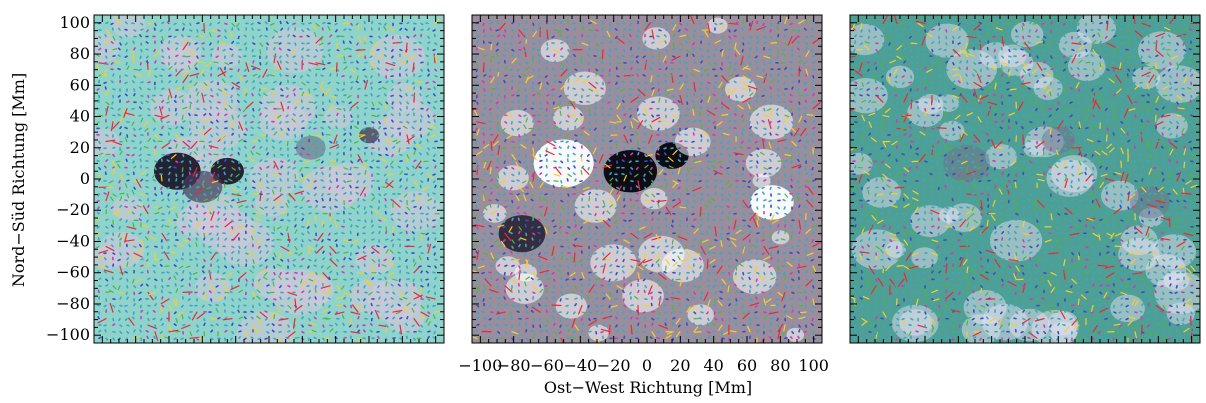 Image resolution: width=1206 pixels, height=403 pixels. What do you see at coordinates (73, 303) in the screenshot?
I see `y-tick-label: −80` at bounding box center [73, 303].